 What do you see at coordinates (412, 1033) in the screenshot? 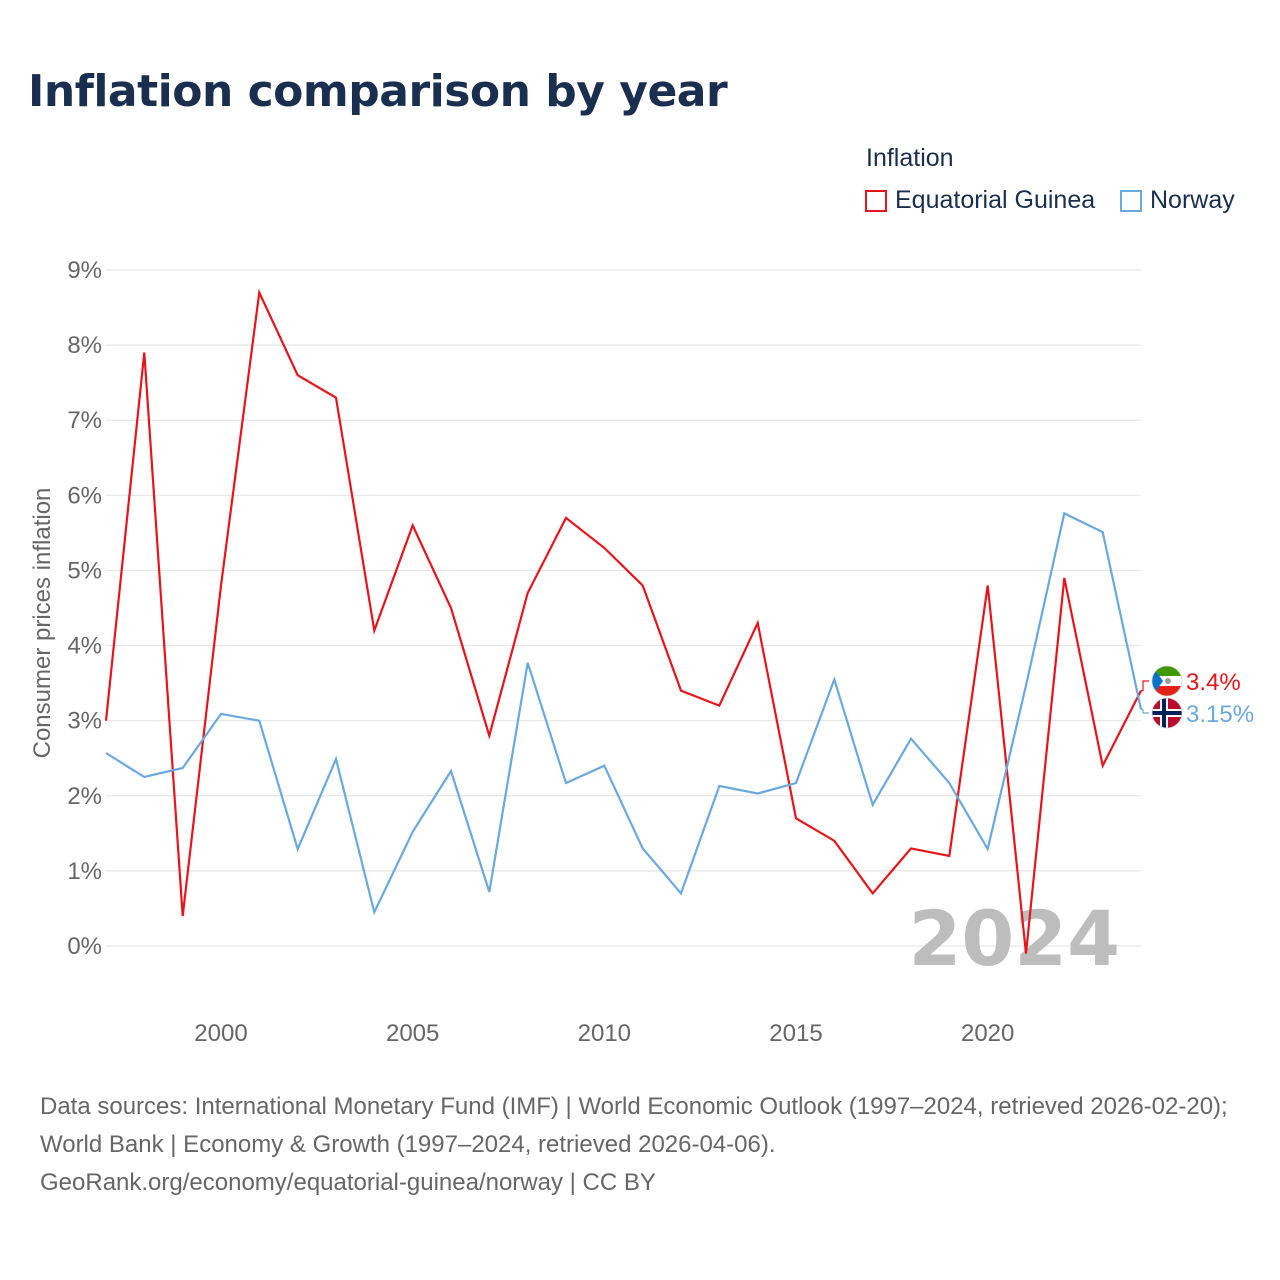
I see `x-tick-label: 2005` at bounding box center [412, 1033].